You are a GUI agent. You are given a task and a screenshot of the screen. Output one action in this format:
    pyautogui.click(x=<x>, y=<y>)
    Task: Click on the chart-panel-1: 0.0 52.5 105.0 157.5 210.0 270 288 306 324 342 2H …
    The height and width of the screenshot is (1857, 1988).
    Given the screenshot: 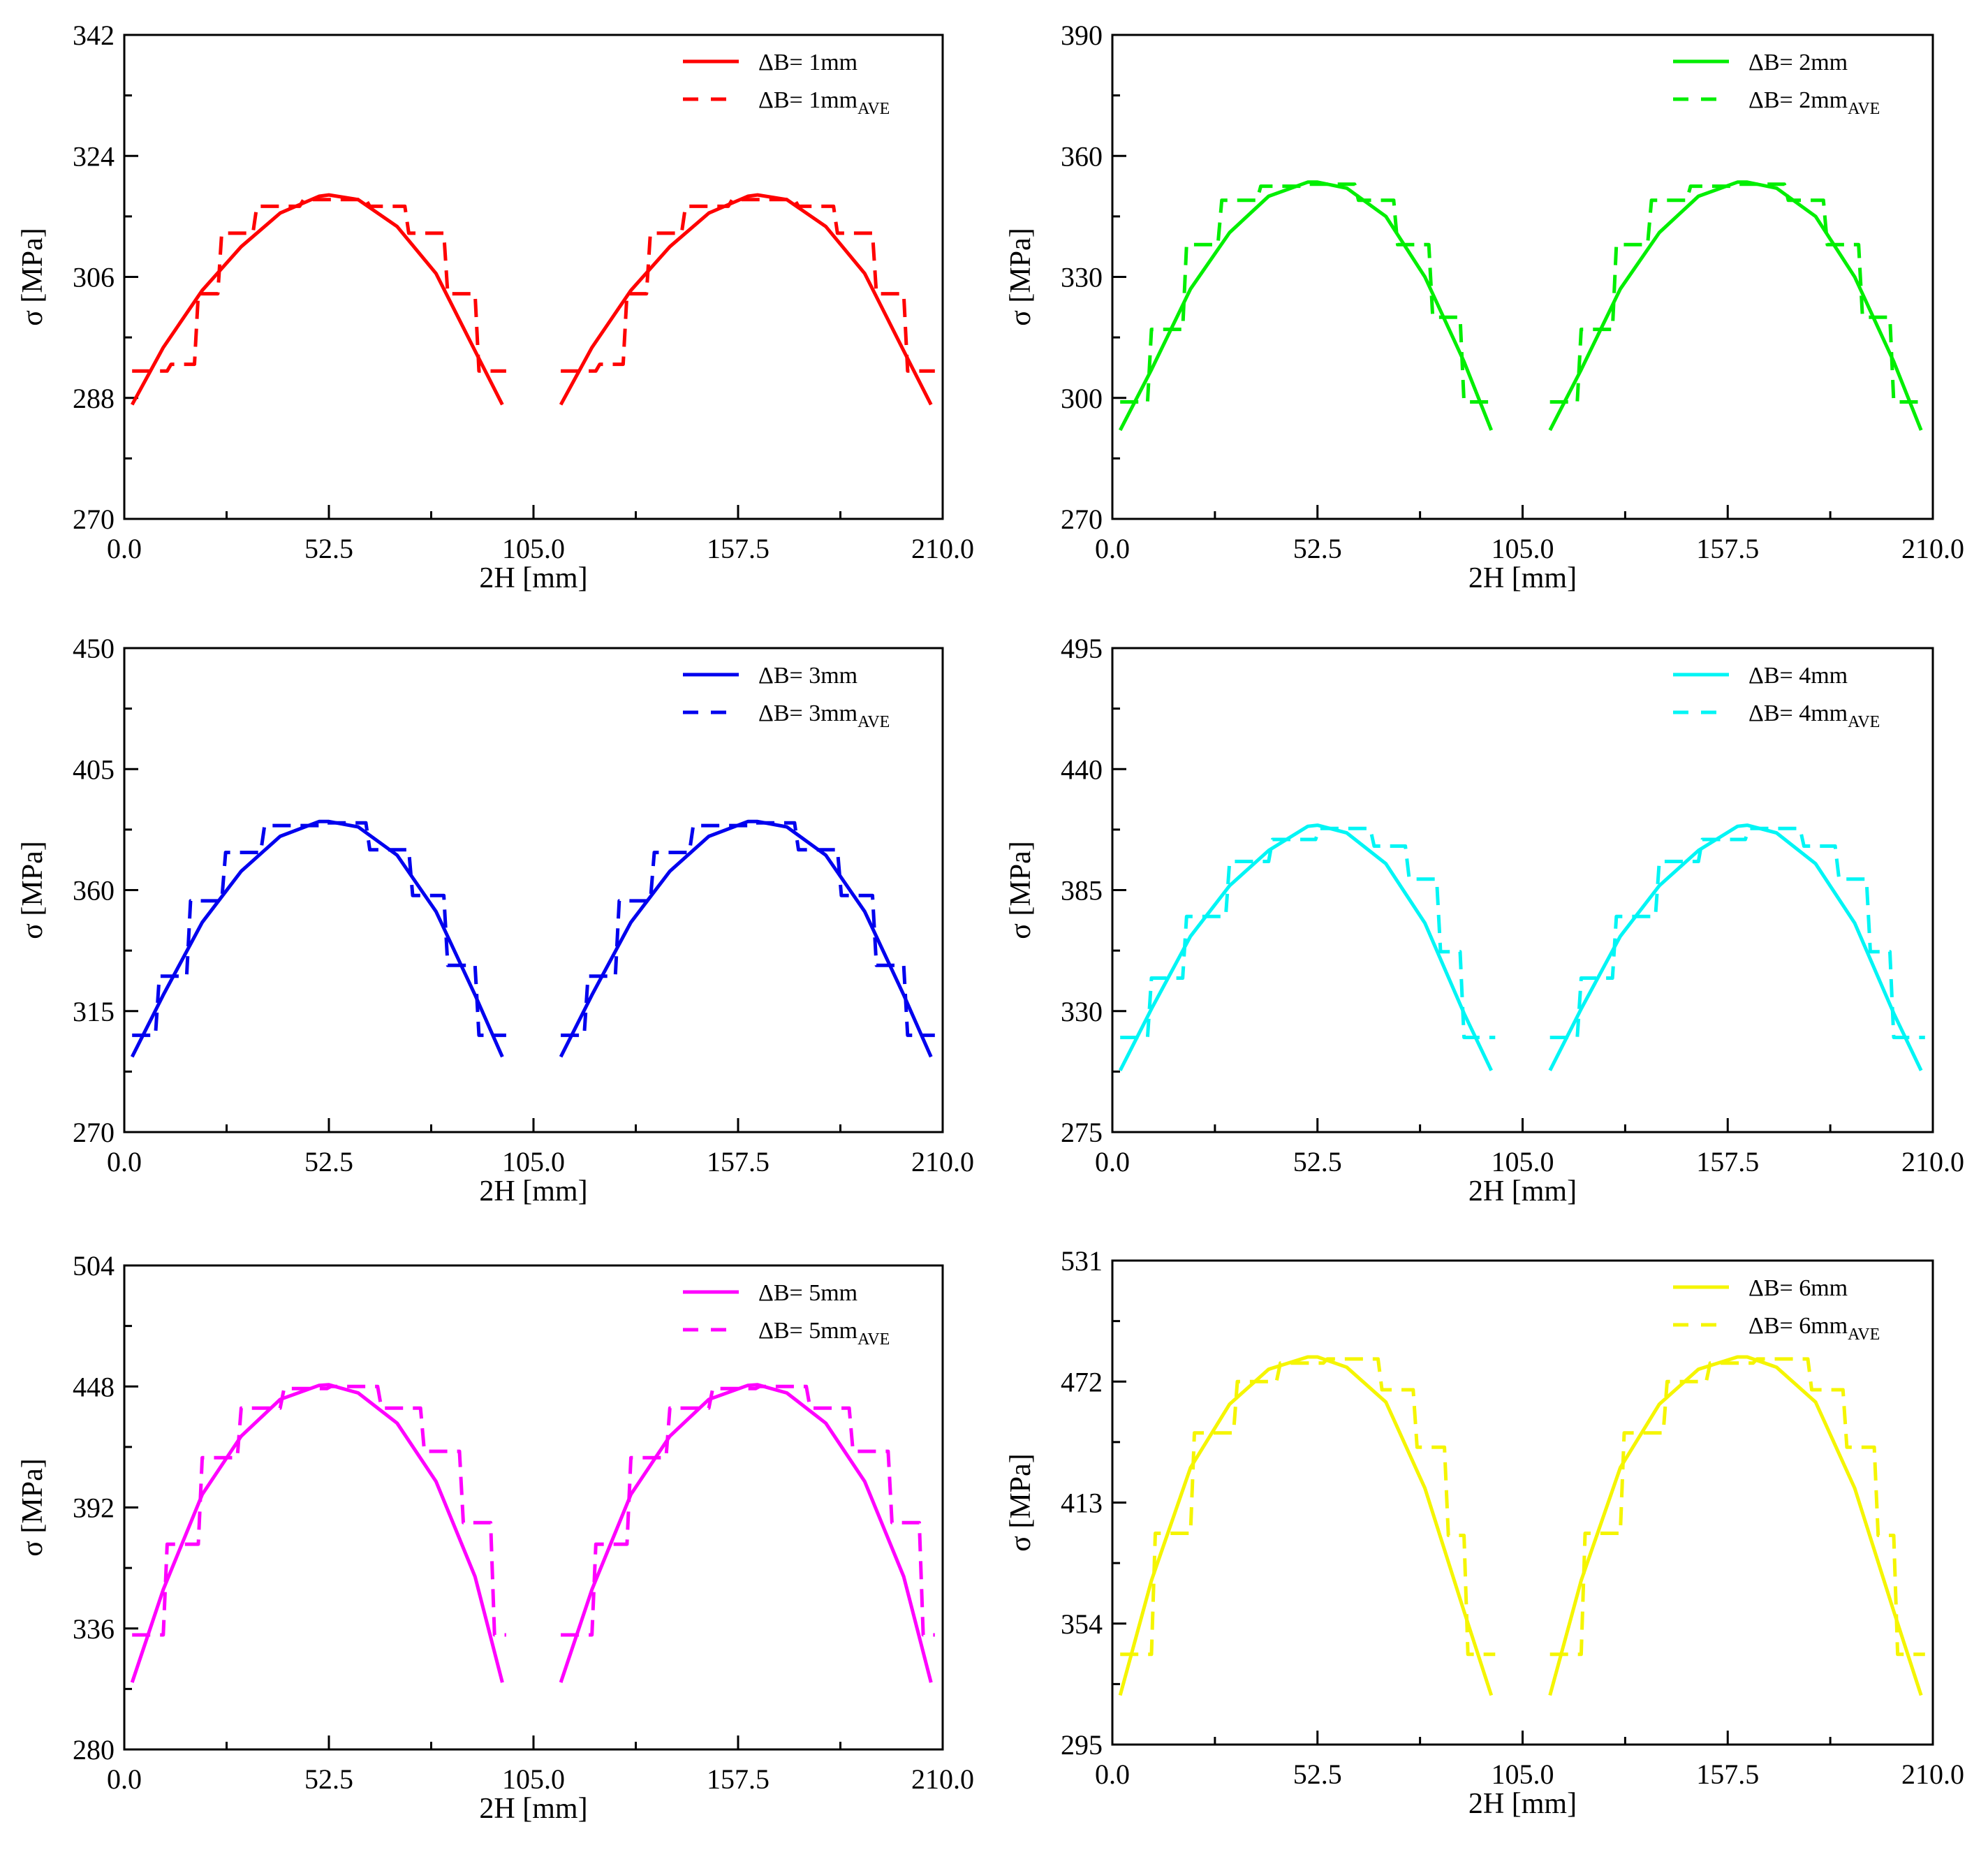 What is the action you would take?
    pyautogui.click(x=495, y=307)
    